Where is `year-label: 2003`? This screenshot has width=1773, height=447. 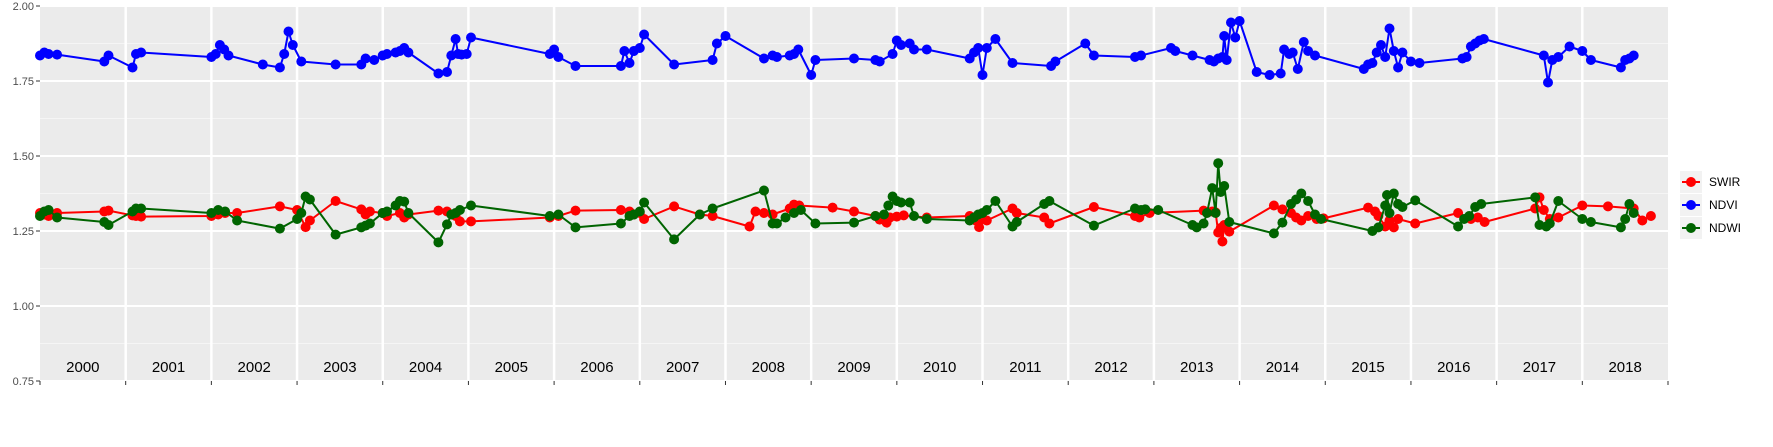 year-label: 2003 is located at coordinates (339, 367).